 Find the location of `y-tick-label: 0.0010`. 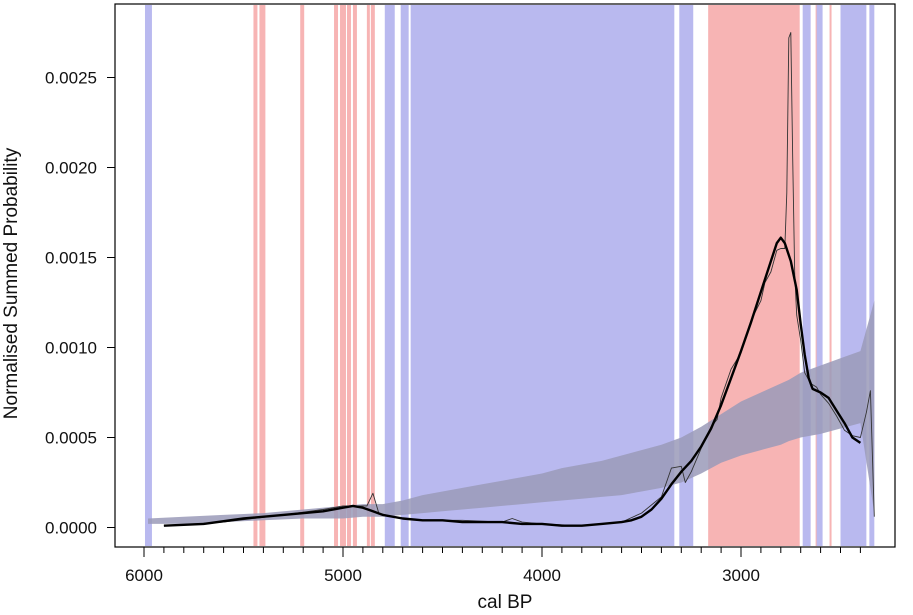

y-tick-label: 0.0010 is located at coordinates (71, 348).